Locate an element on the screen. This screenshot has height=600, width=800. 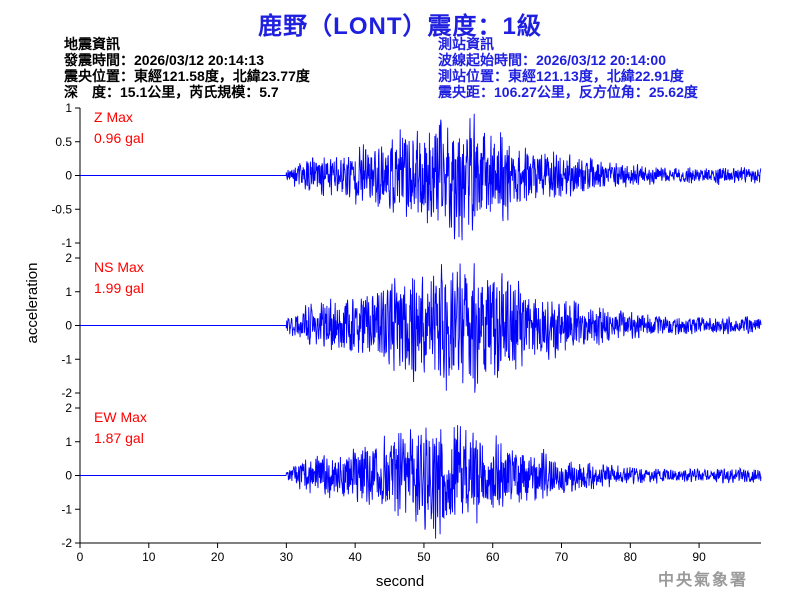
x-tick-label: 40 is located at coordinates (355, 557).